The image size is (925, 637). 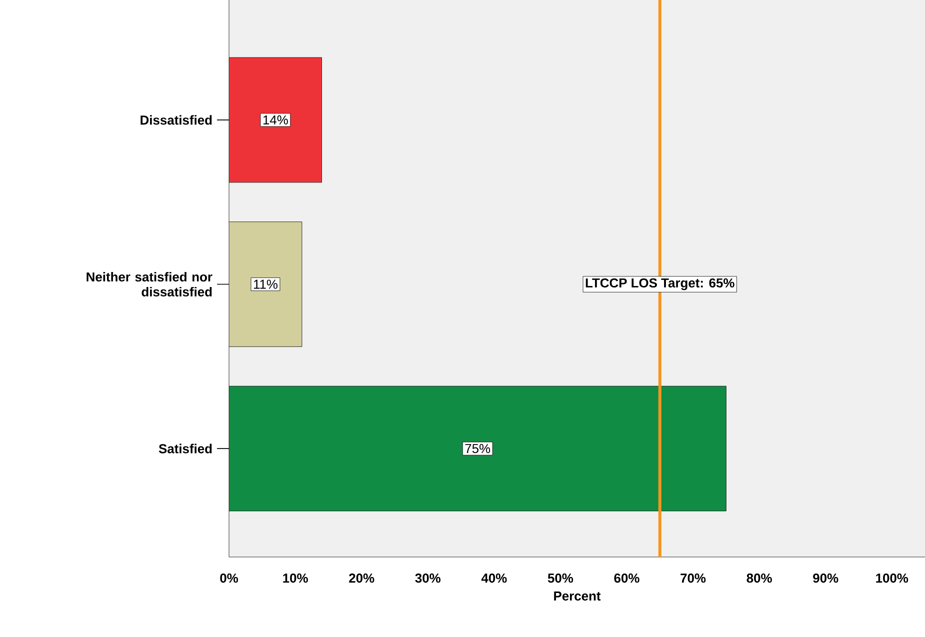 What do you see at coordinates (660, 284) in the screenshot?
I see `ref-line-label: LTCCP LOS Target: 65%` at bounding box center [660, 284].